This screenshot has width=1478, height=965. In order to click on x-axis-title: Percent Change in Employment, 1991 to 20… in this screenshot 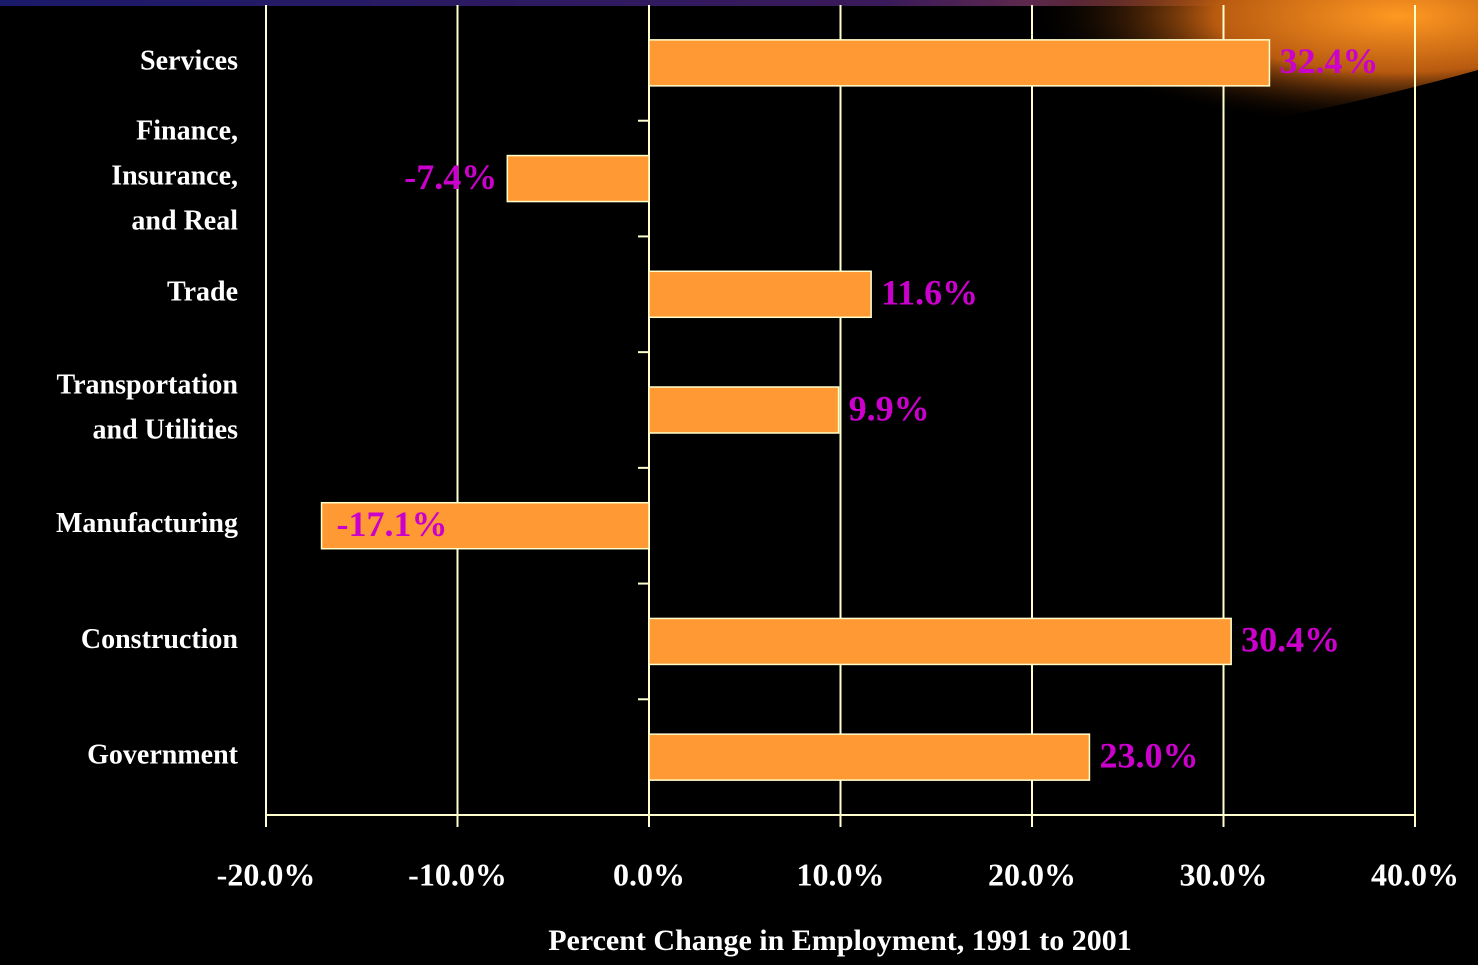, I will do `click(840, 940)`.